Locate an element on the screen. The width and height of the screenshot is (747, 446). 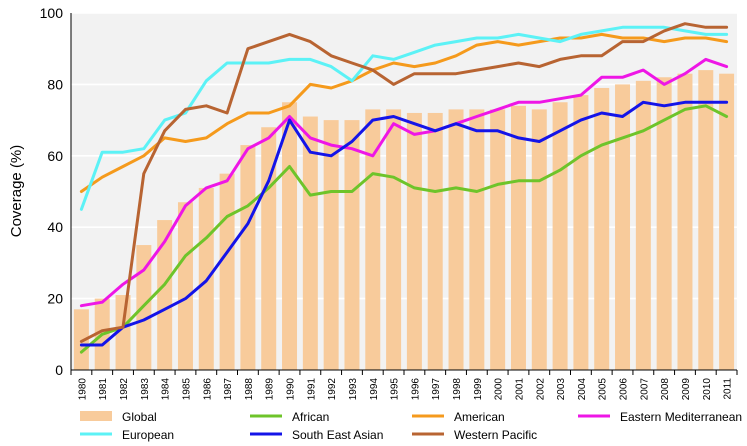
x-tick-label-2001: 2001 is located at coordinates (519, 389).